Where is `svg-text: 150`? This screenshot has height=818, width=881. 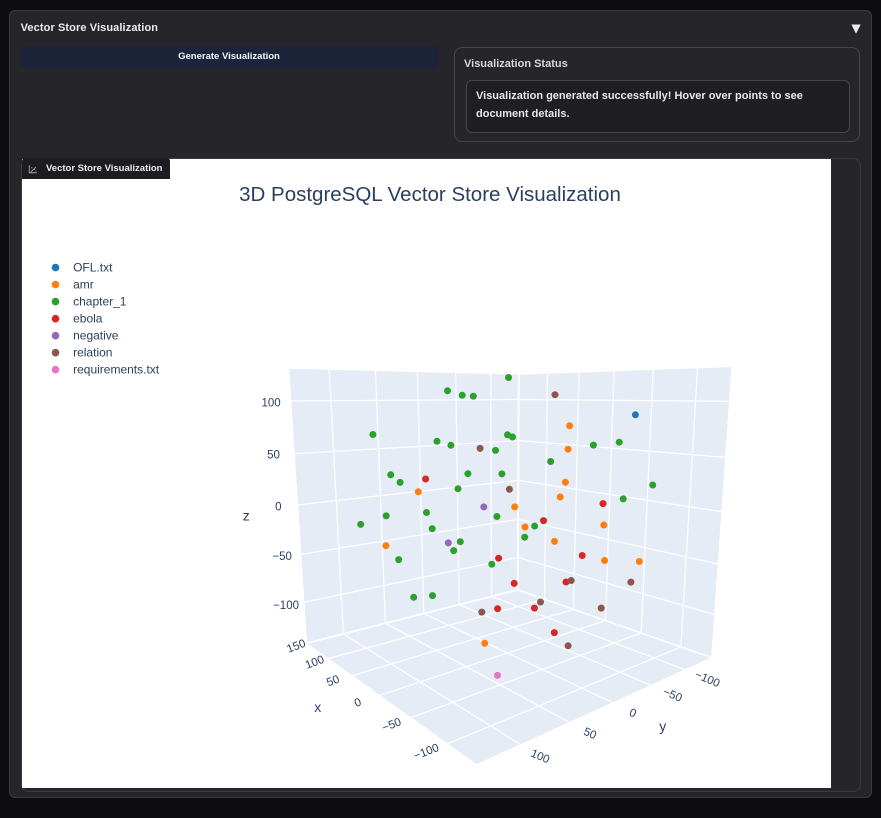 svg-text: 150 is located at coordinates (296, 647).